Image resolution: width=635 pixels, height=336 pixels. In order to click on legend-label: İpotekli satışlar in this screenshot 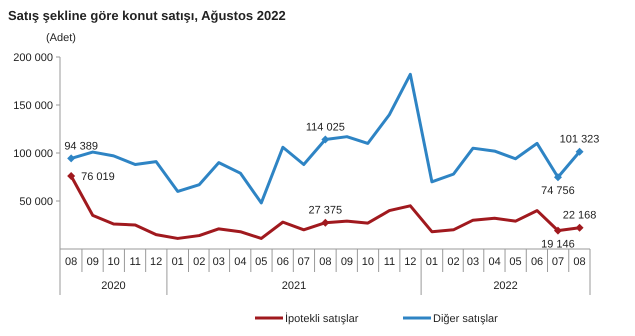, I will do `click(322, 318)`.